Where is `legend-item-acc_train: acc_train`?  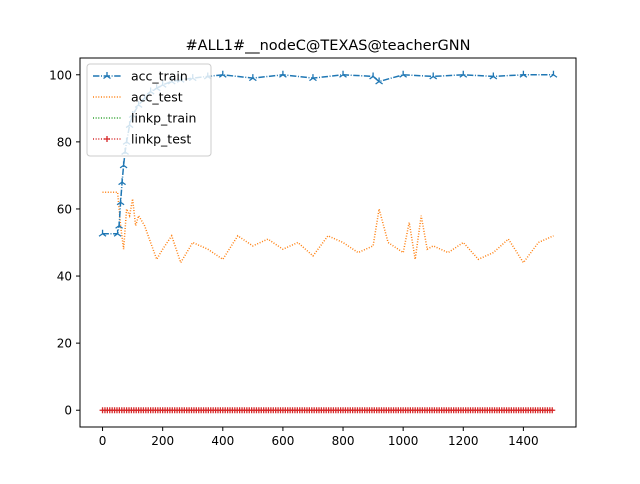 legend-item-acc_train: acc_train is located at coordinates (140, 76).